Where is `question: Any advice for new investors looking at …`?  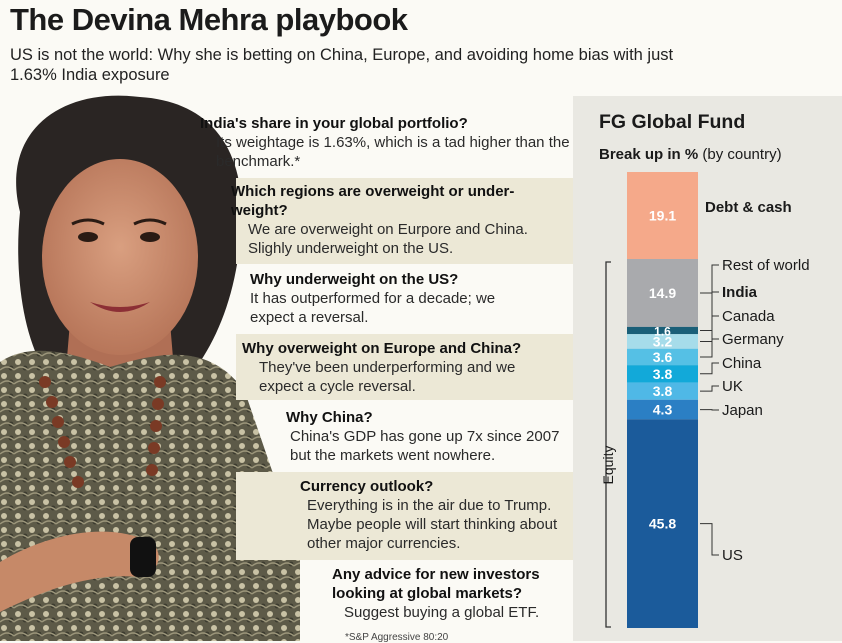 question: Any advice for new investors looking at … is located at coordinates (452, 584).